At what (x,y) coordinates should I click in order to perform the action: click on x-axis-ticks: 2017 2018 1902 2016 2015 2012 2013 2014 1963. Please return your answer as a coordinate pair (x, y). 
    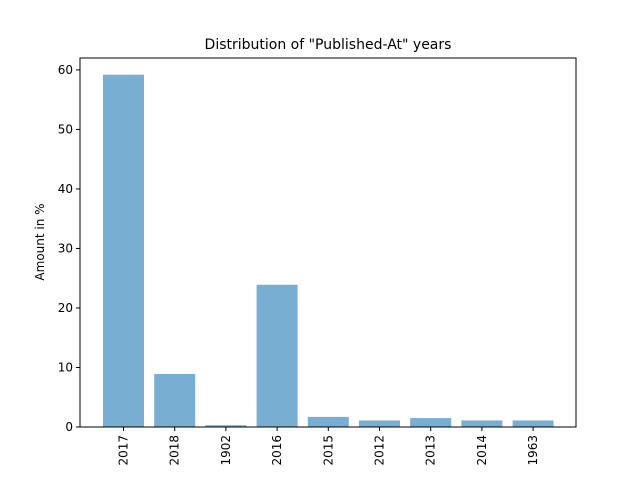
    Looking at the image, I should click on (328, 446).